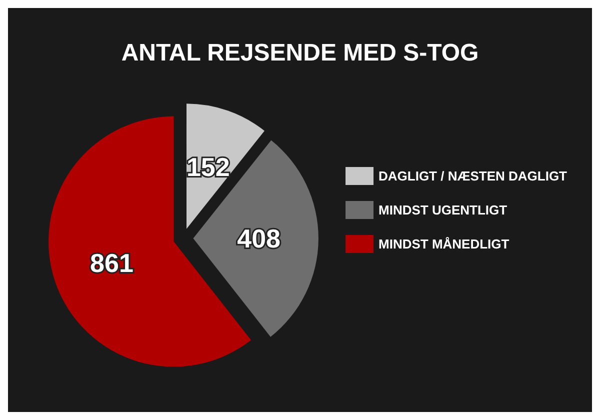 Image resolution: width=600 pixels, height=420 pixels. What do you see at coordinates (208, 167) in the screenshot?
I see `data-label: 152` at bounding box center [208, 167].